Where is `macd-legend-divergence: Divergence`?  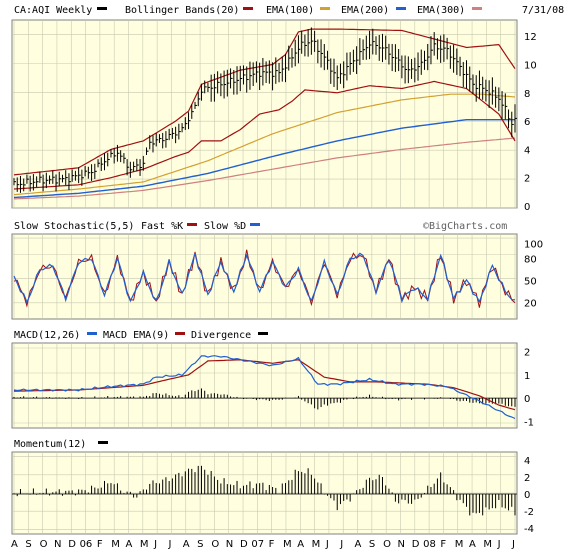
macd-legend-divergence: Divergence is located at coordinates (221, 335).